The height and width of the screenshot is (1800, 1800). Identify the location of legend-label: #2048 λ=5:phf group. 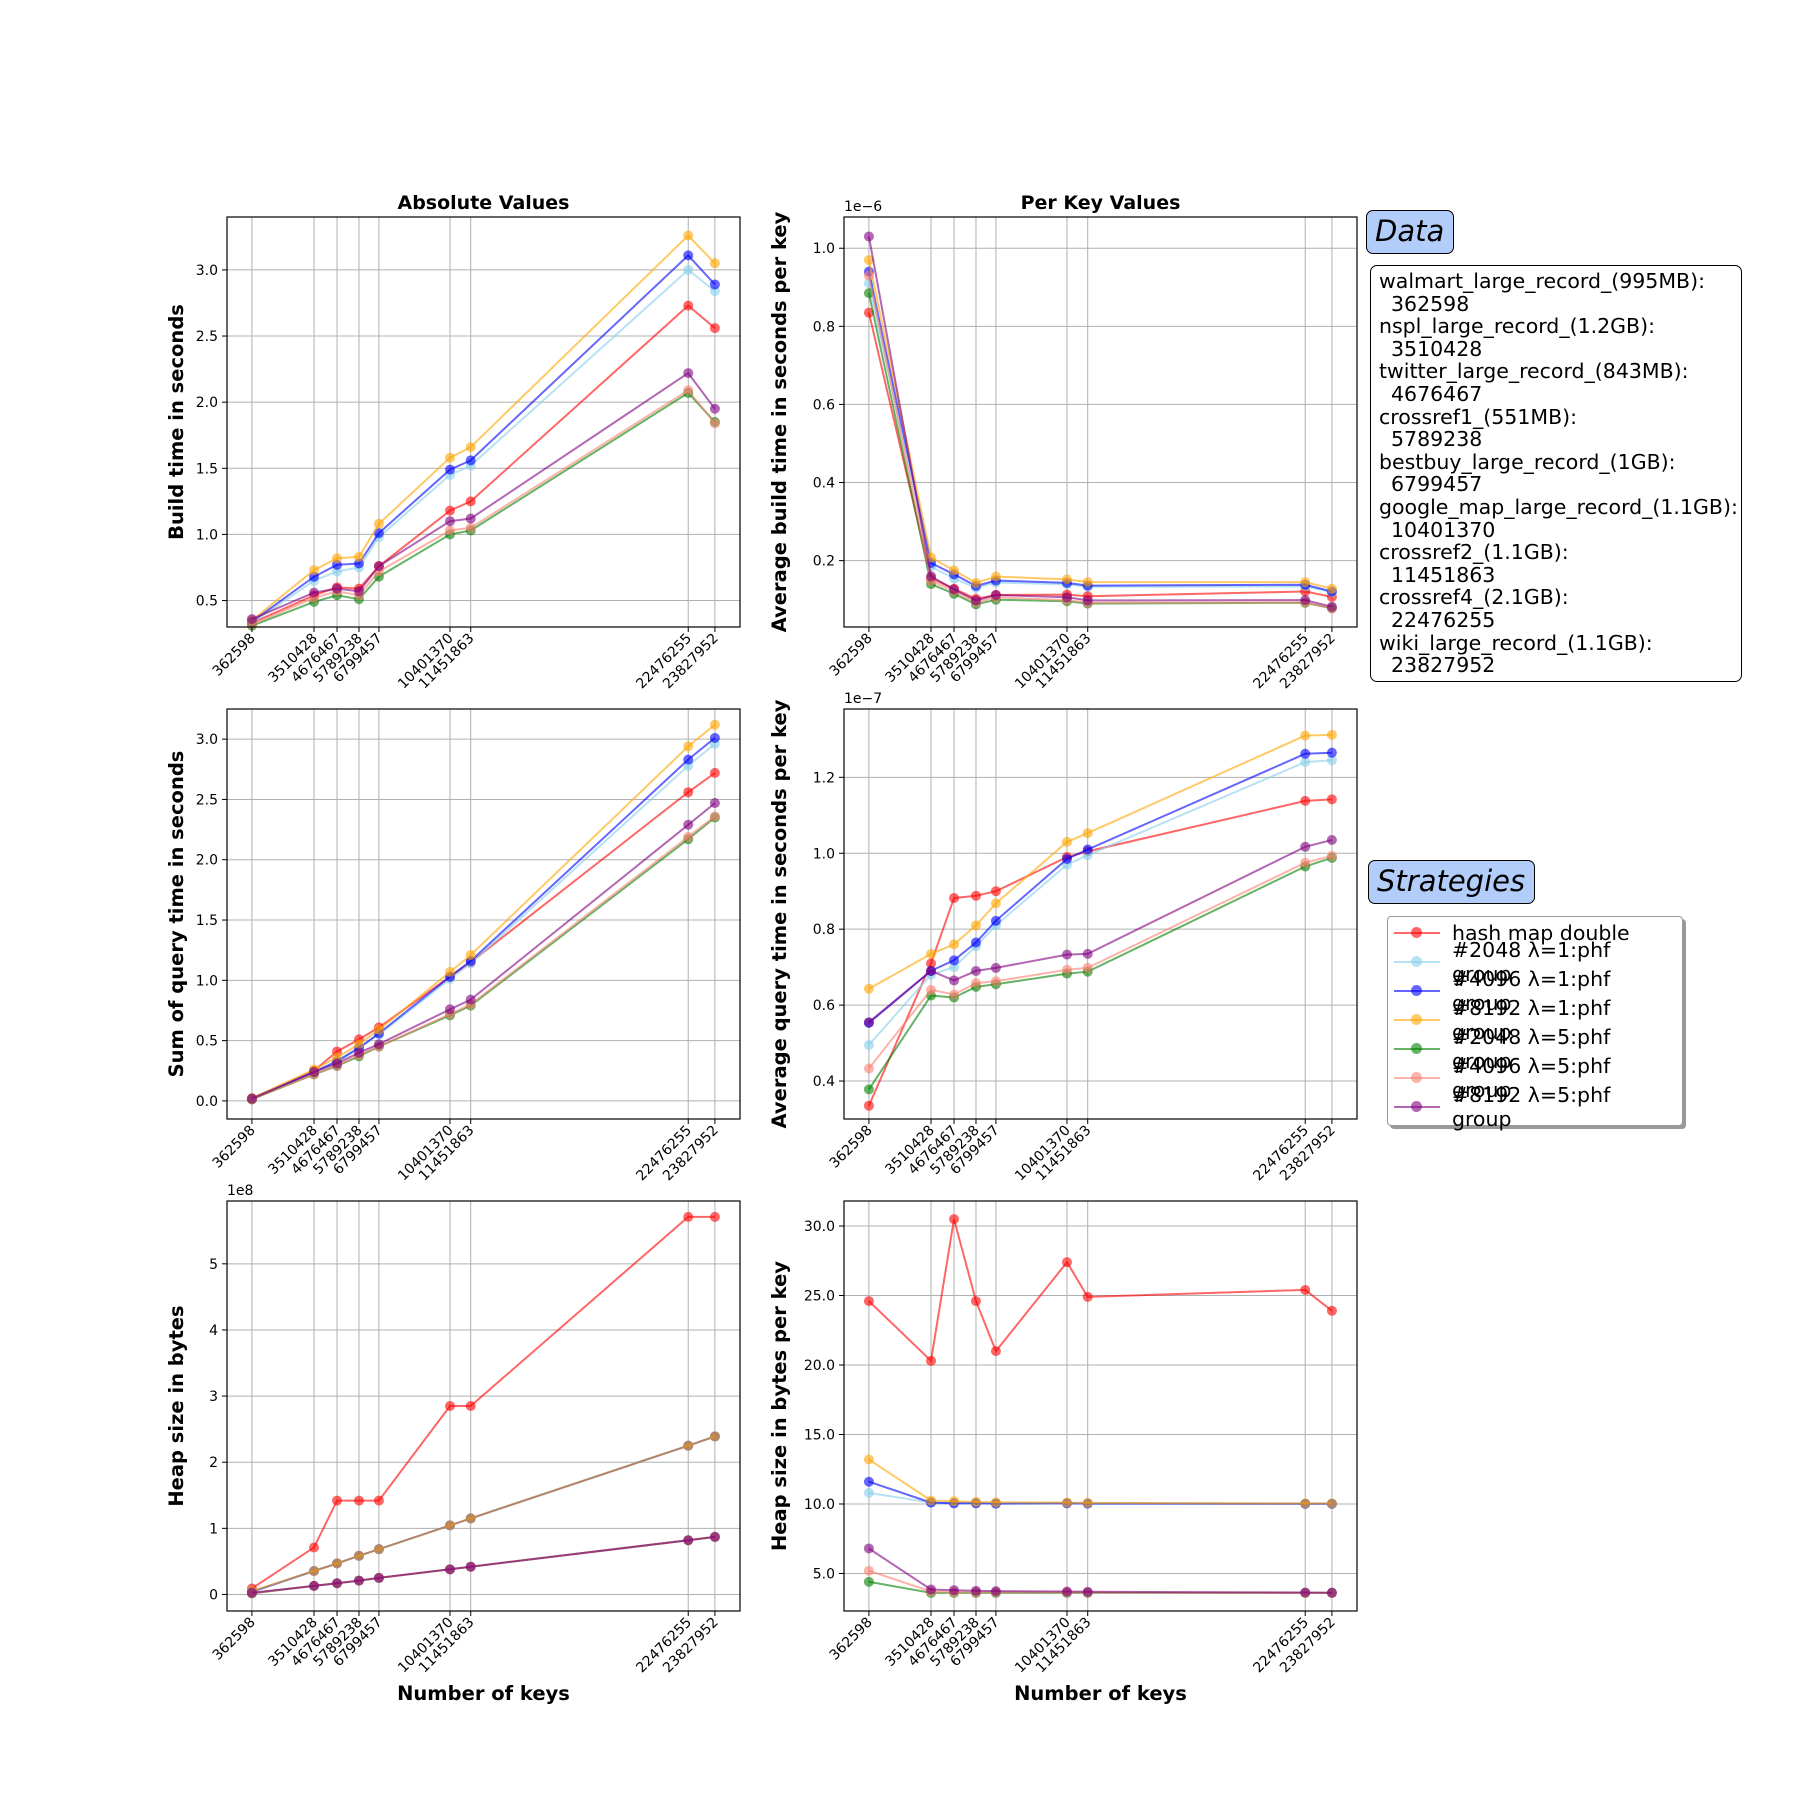
(1531, 1049).